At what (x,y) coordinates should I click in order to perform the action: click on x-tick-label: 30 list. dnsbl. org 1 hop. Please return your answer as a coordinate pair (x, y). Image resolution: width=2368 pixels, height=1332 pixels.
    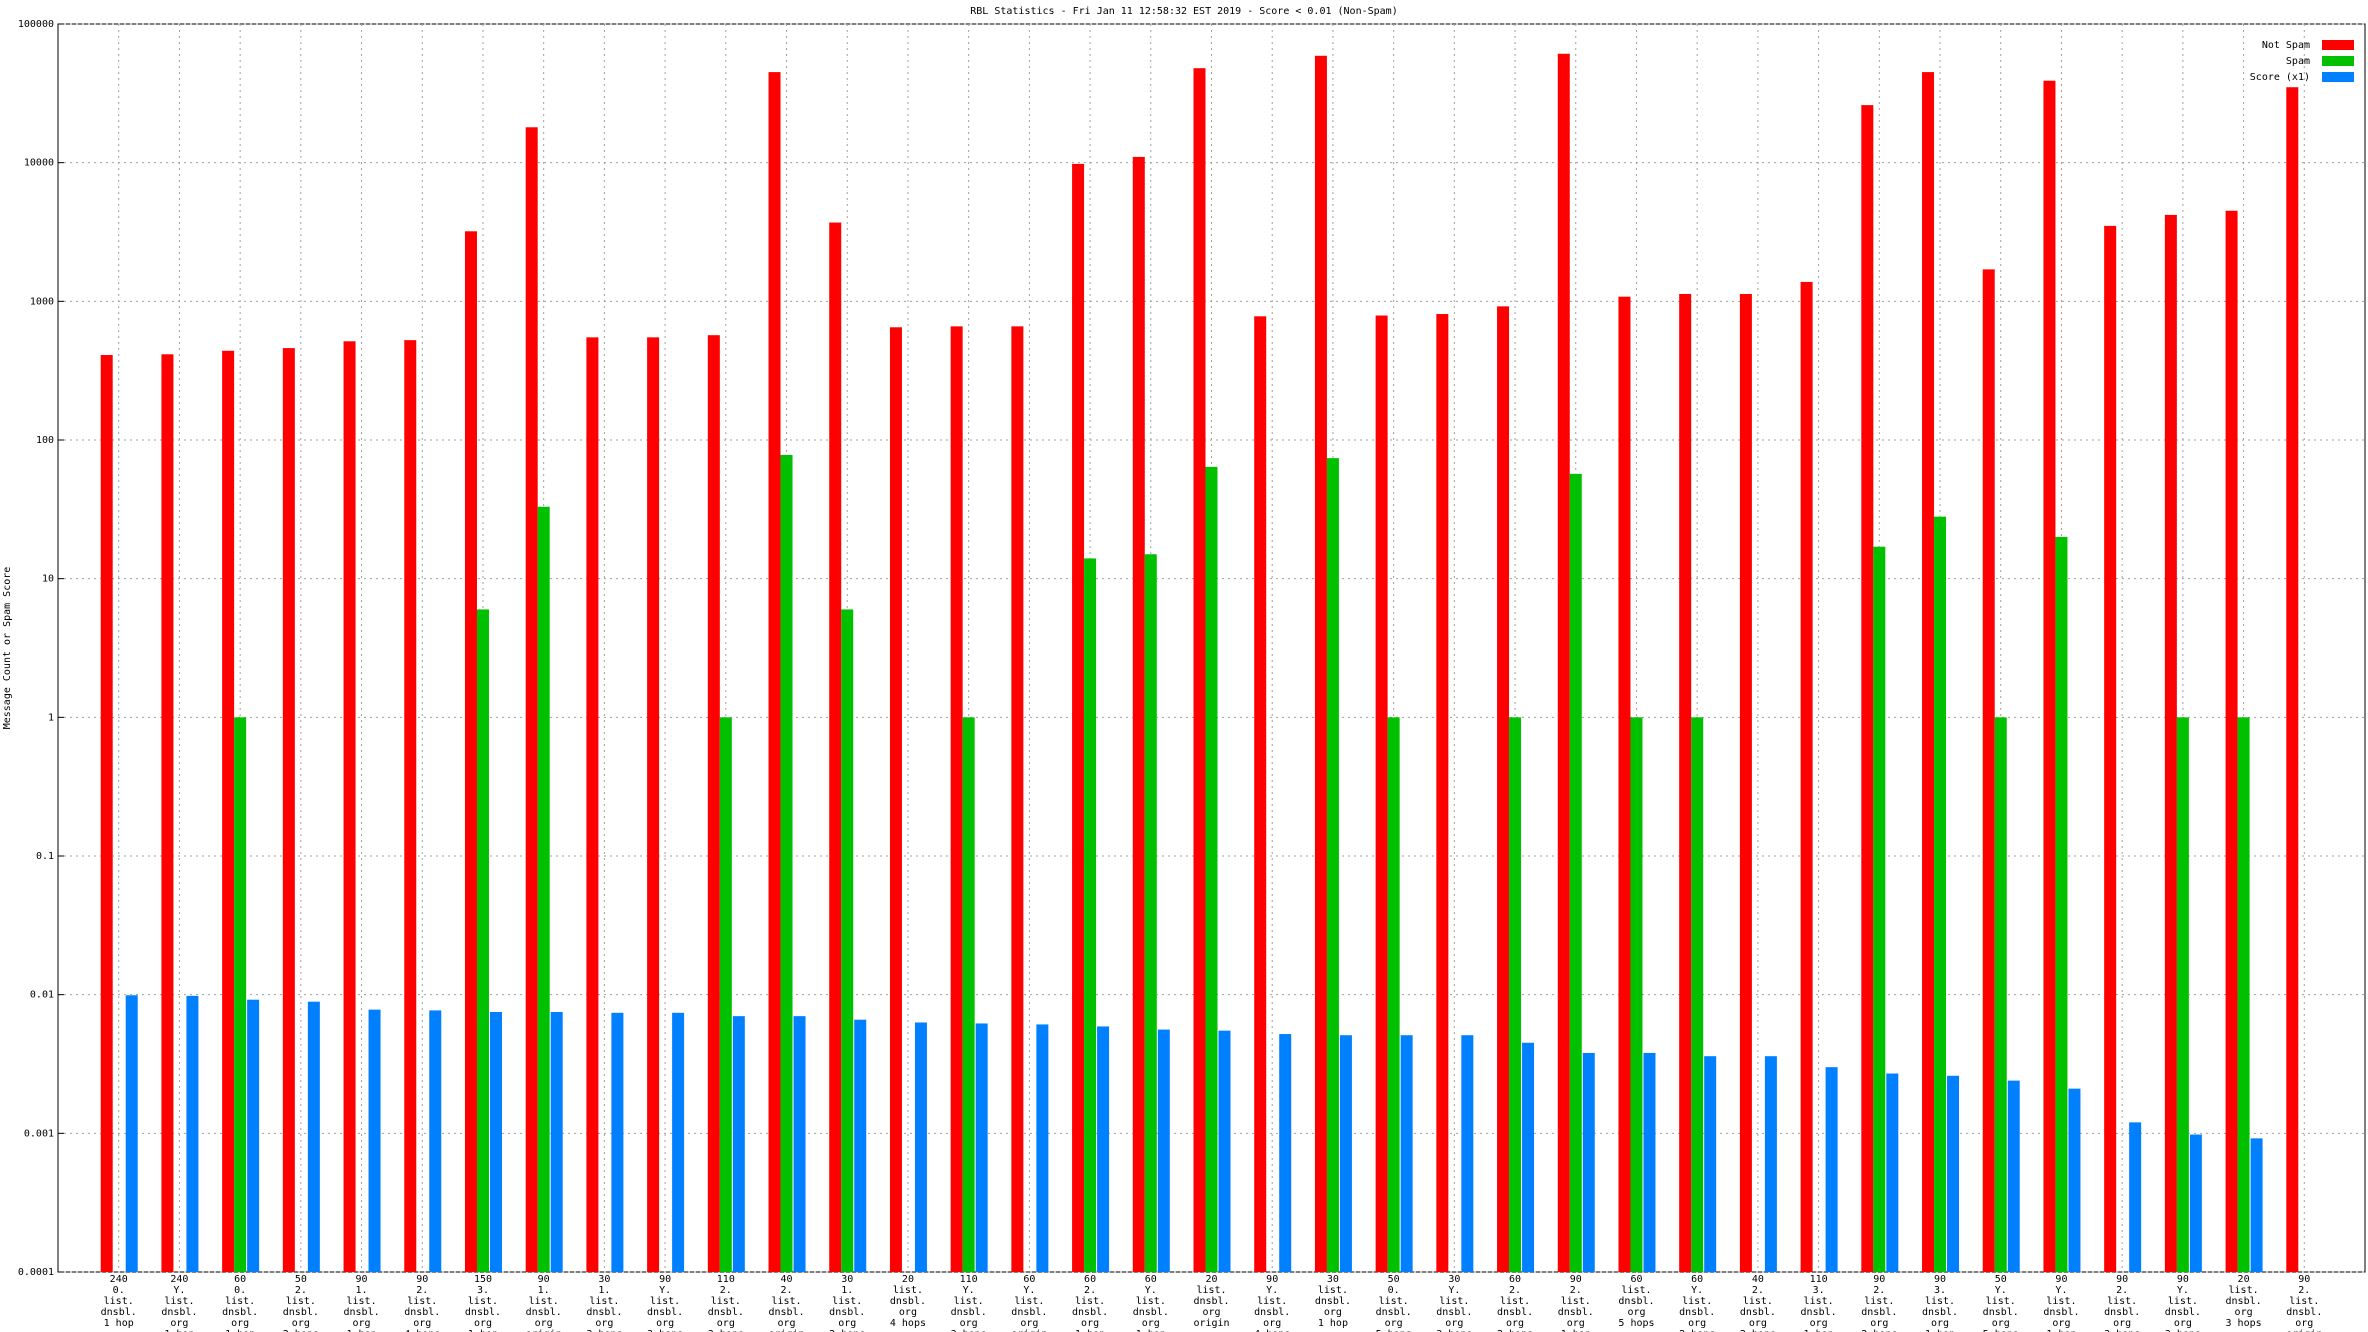
    Looking at the image, I should click on (1333, 1301).